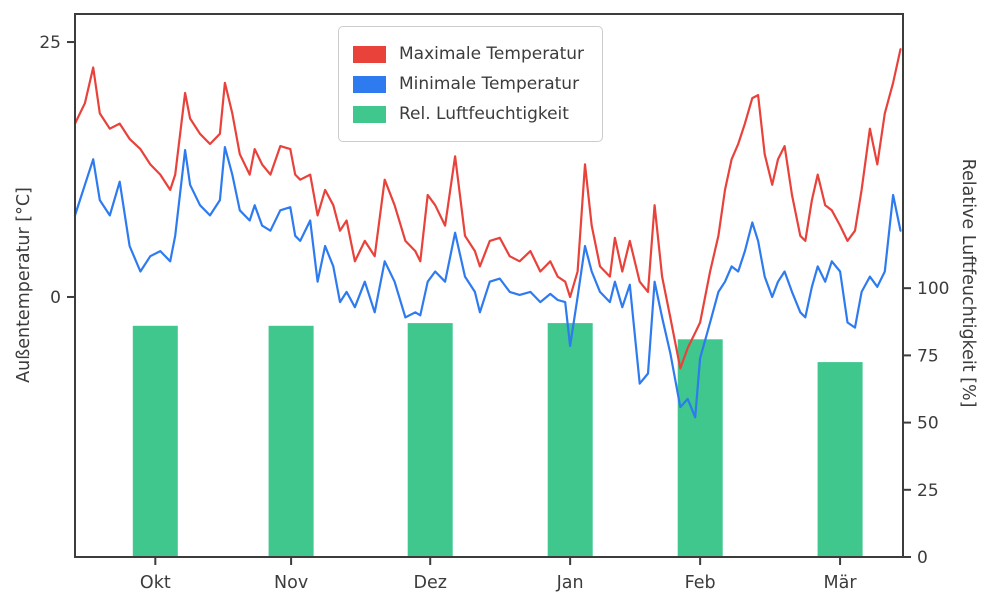  I want to click on legend-item-min-temp: Minimale Temperatur, so click(468, 84).